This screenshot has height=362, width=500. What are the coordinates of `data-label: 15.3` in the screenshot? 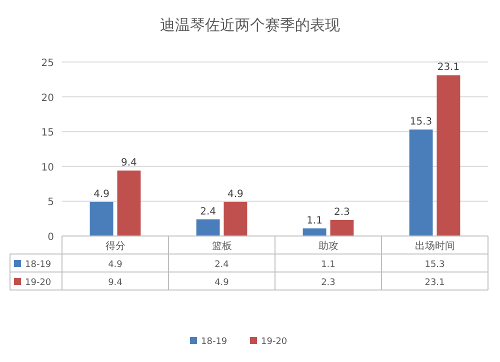 It's located at (421, 122).